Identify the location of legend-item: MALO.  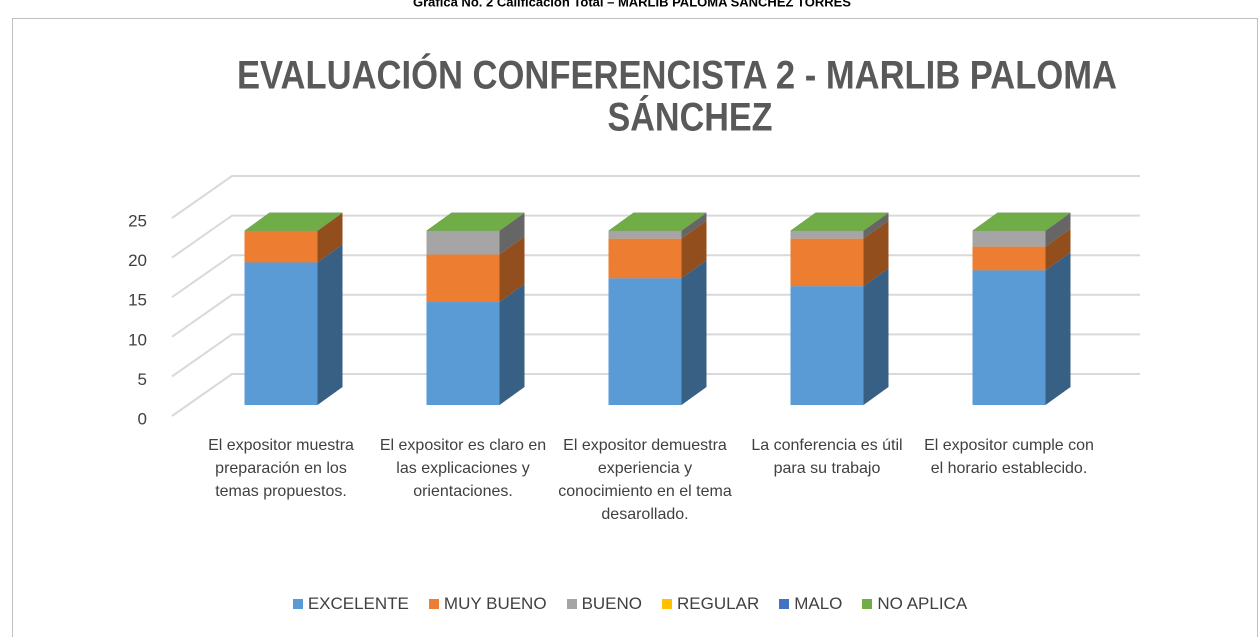
(810, 604).